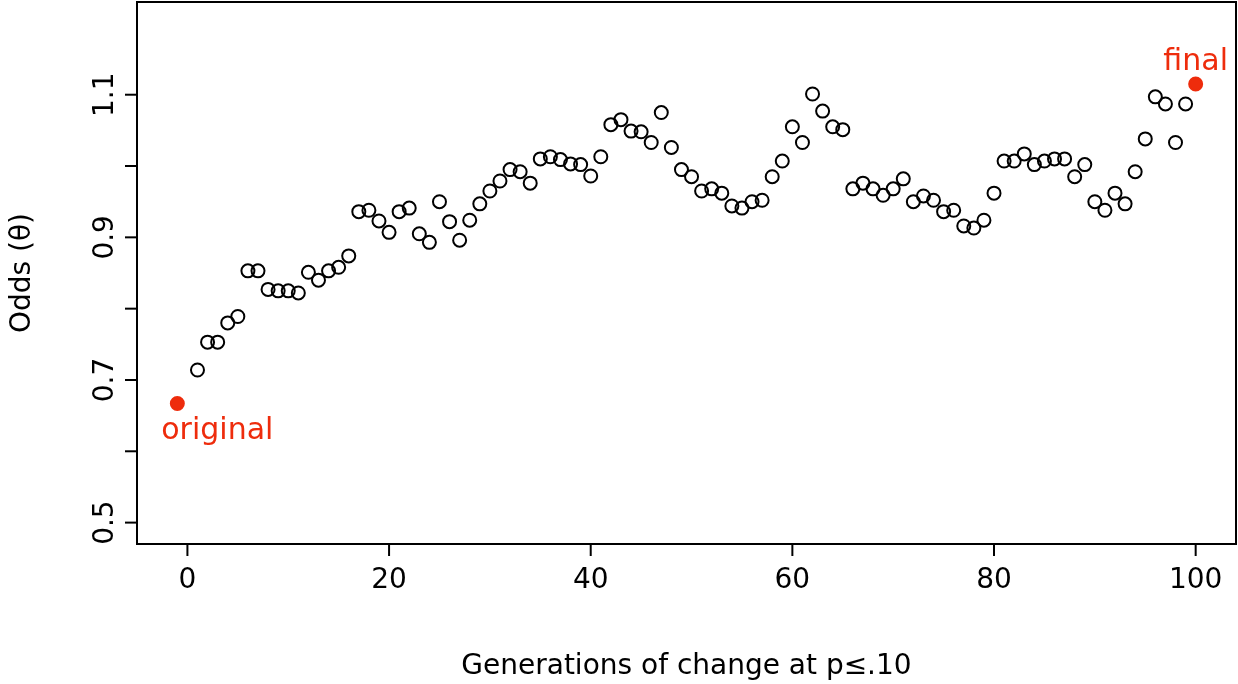 The image size is (1238, 684). Describe the element at coordinates (103, 237) in the screenshot. I see `y-tick-label: 0.9` at that location.